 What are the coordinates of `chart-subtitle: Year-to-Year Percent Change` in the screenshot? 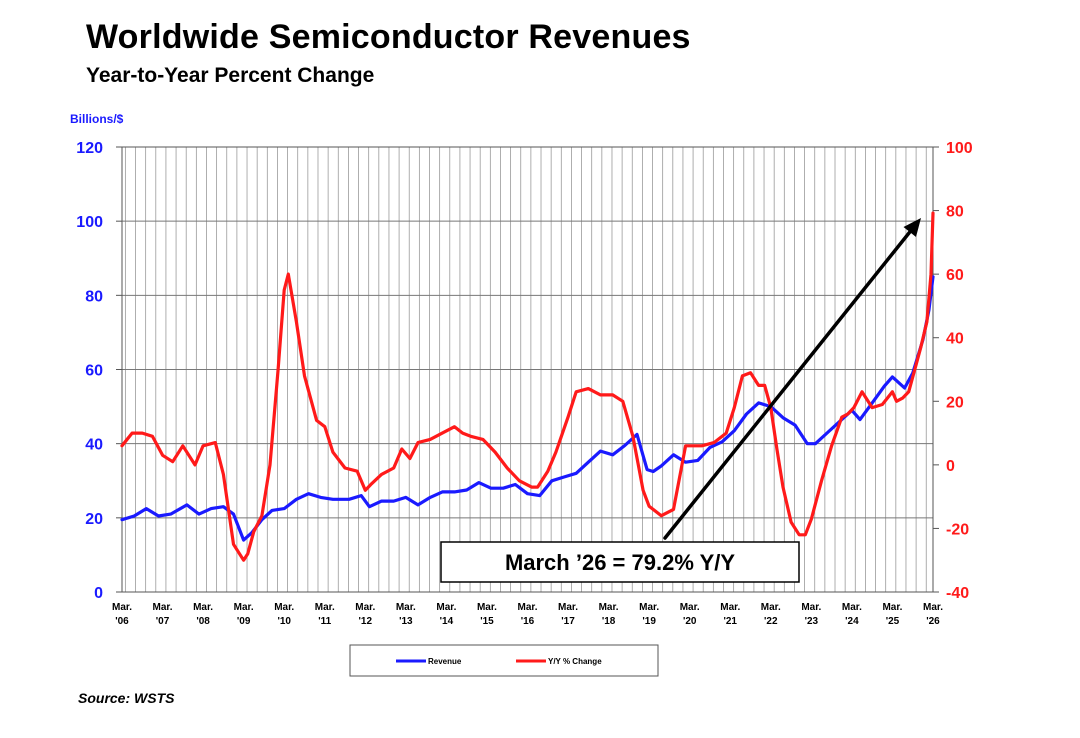 It's located at (230, 75).